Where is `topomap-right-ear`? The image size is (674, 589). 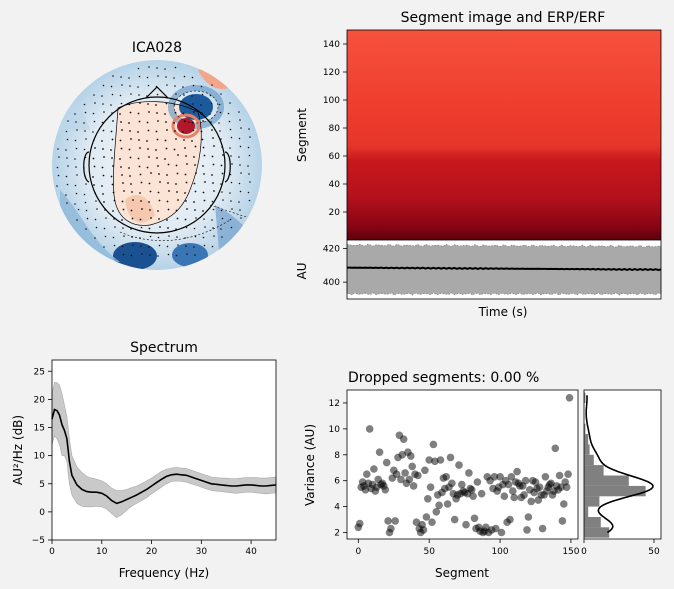 topomap-right-ear is located at coordinates (227, 167).